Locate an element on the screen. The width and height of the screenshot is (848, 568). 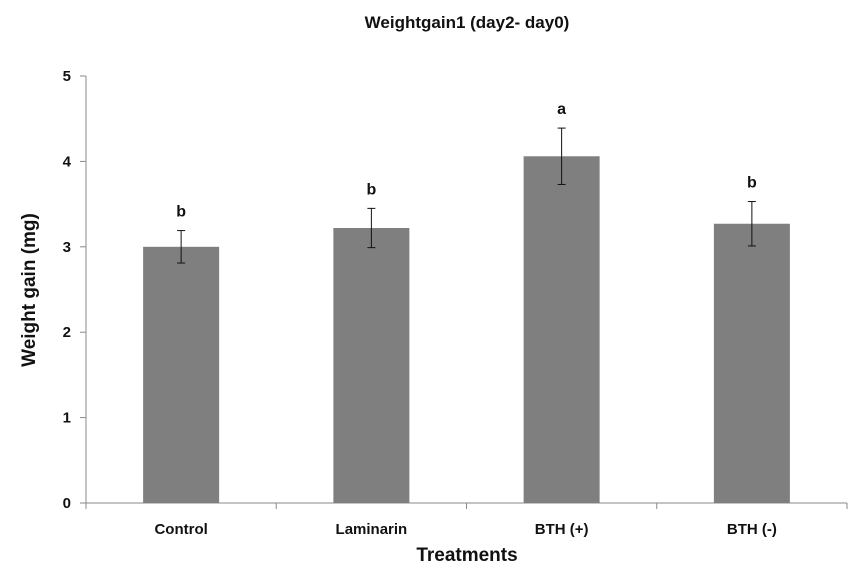
y-tick-label: 4 is located at coordinates (67, 161).